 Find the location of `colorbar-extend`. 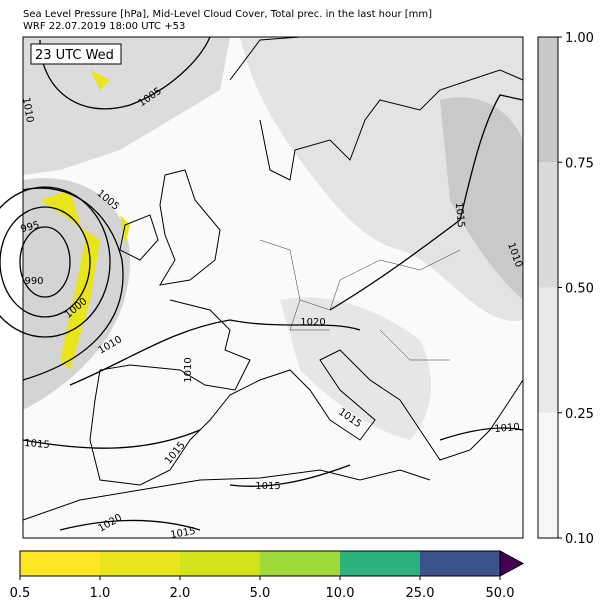

colorbar-extend is located at coordinates (512, 563).